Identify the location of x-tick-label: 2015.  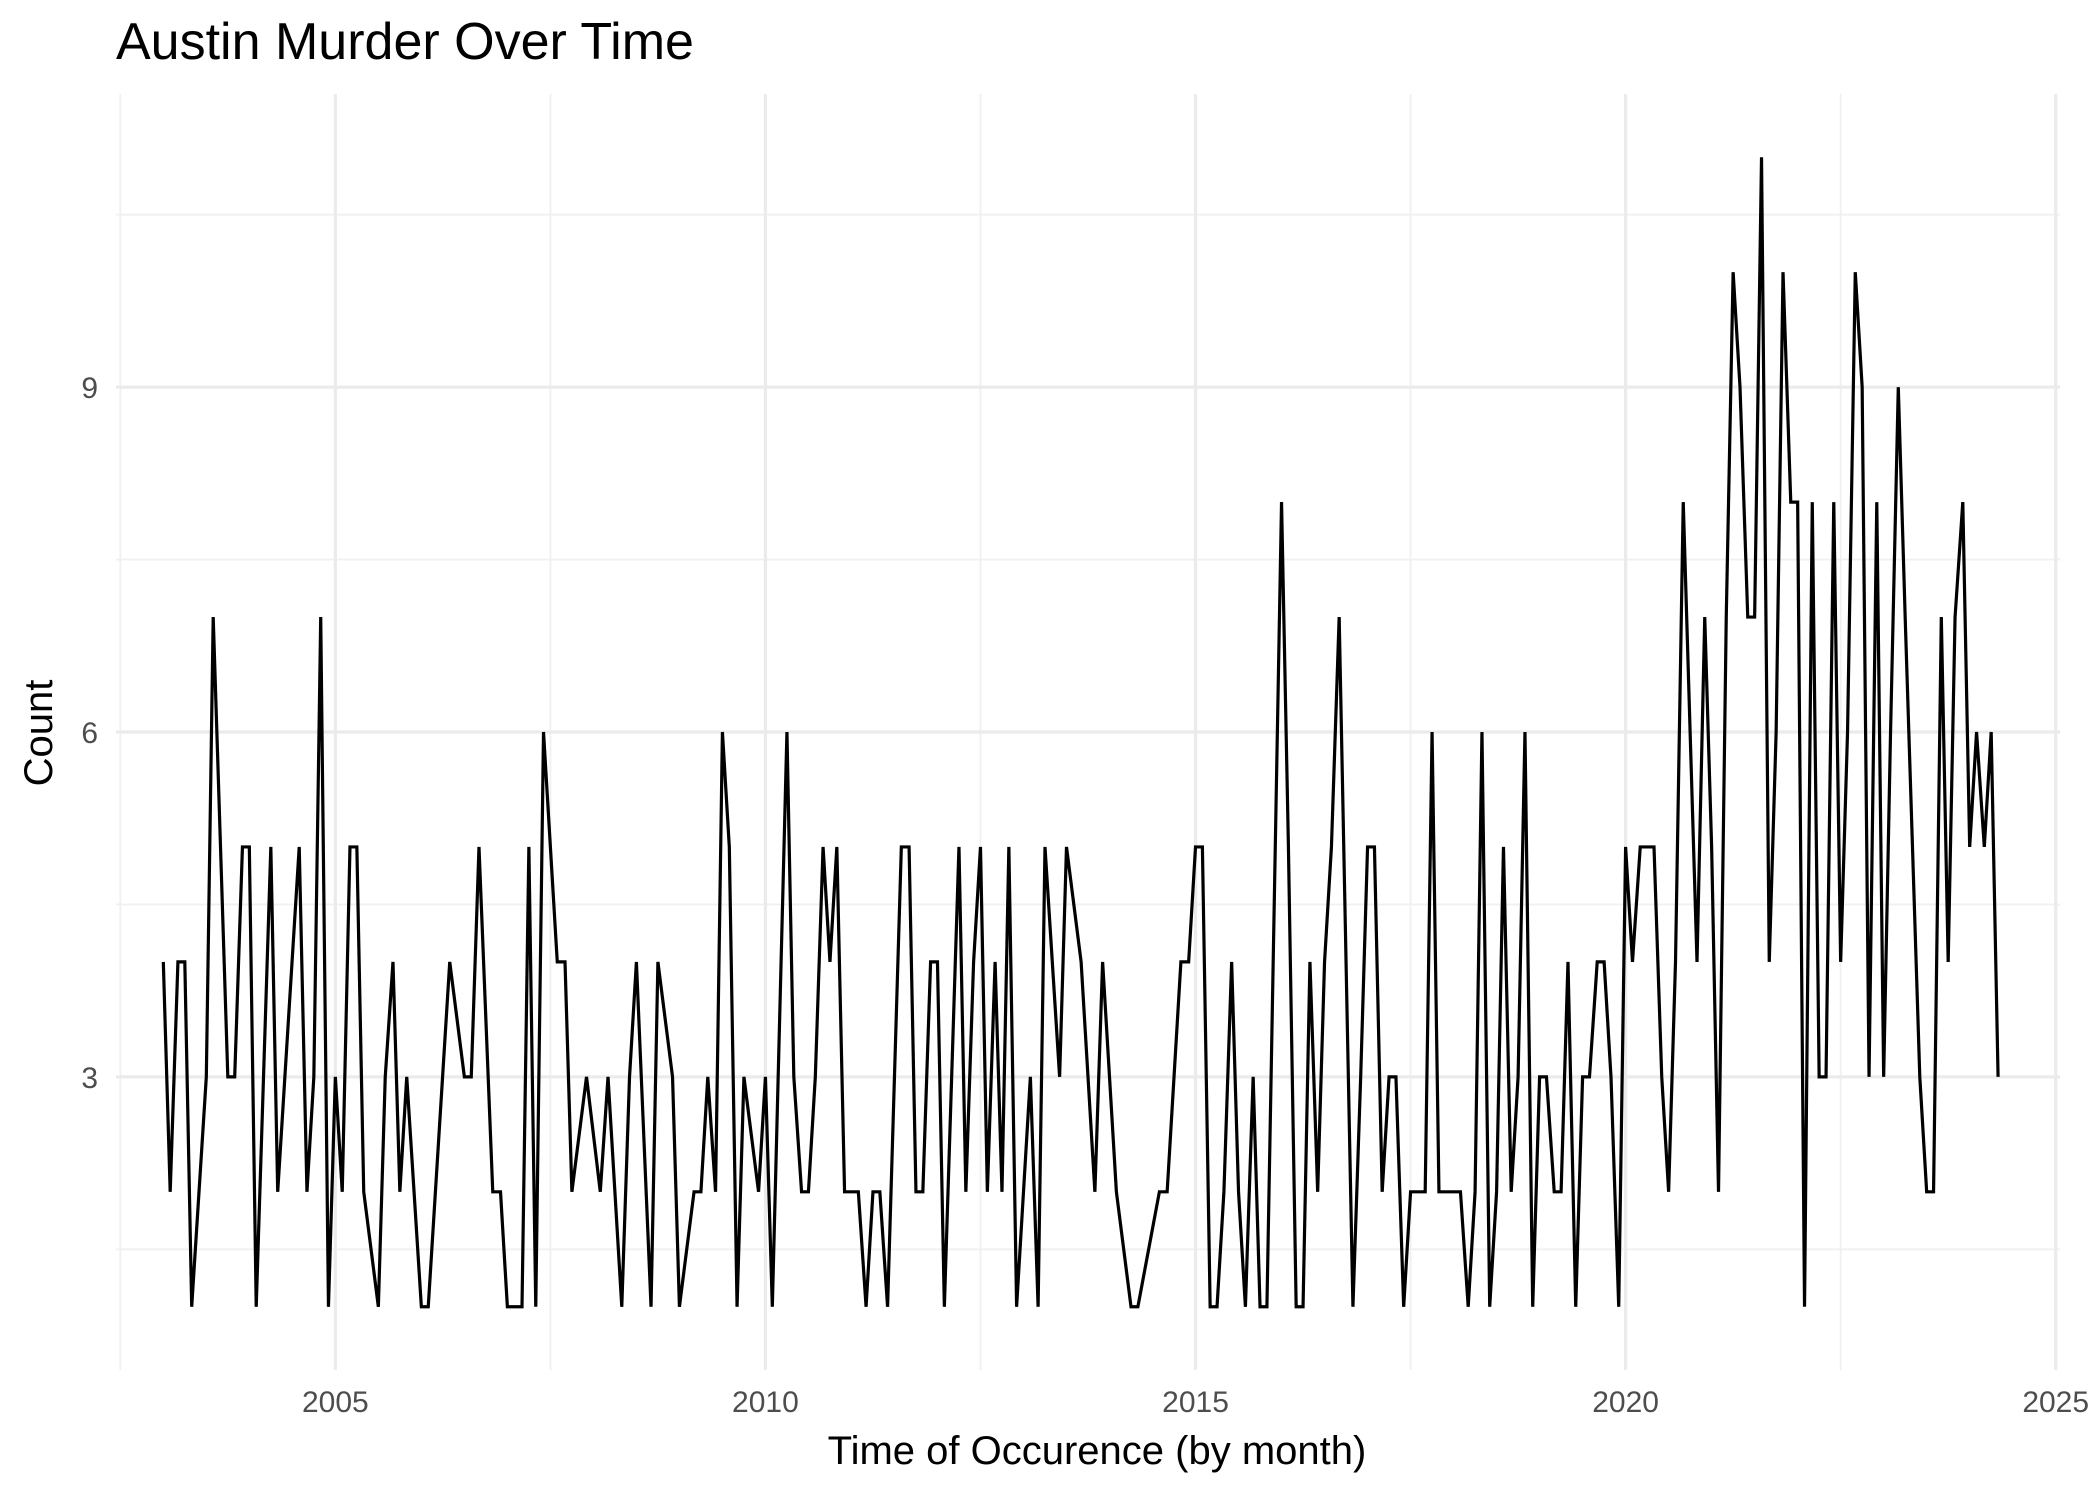
(1195, 1402).